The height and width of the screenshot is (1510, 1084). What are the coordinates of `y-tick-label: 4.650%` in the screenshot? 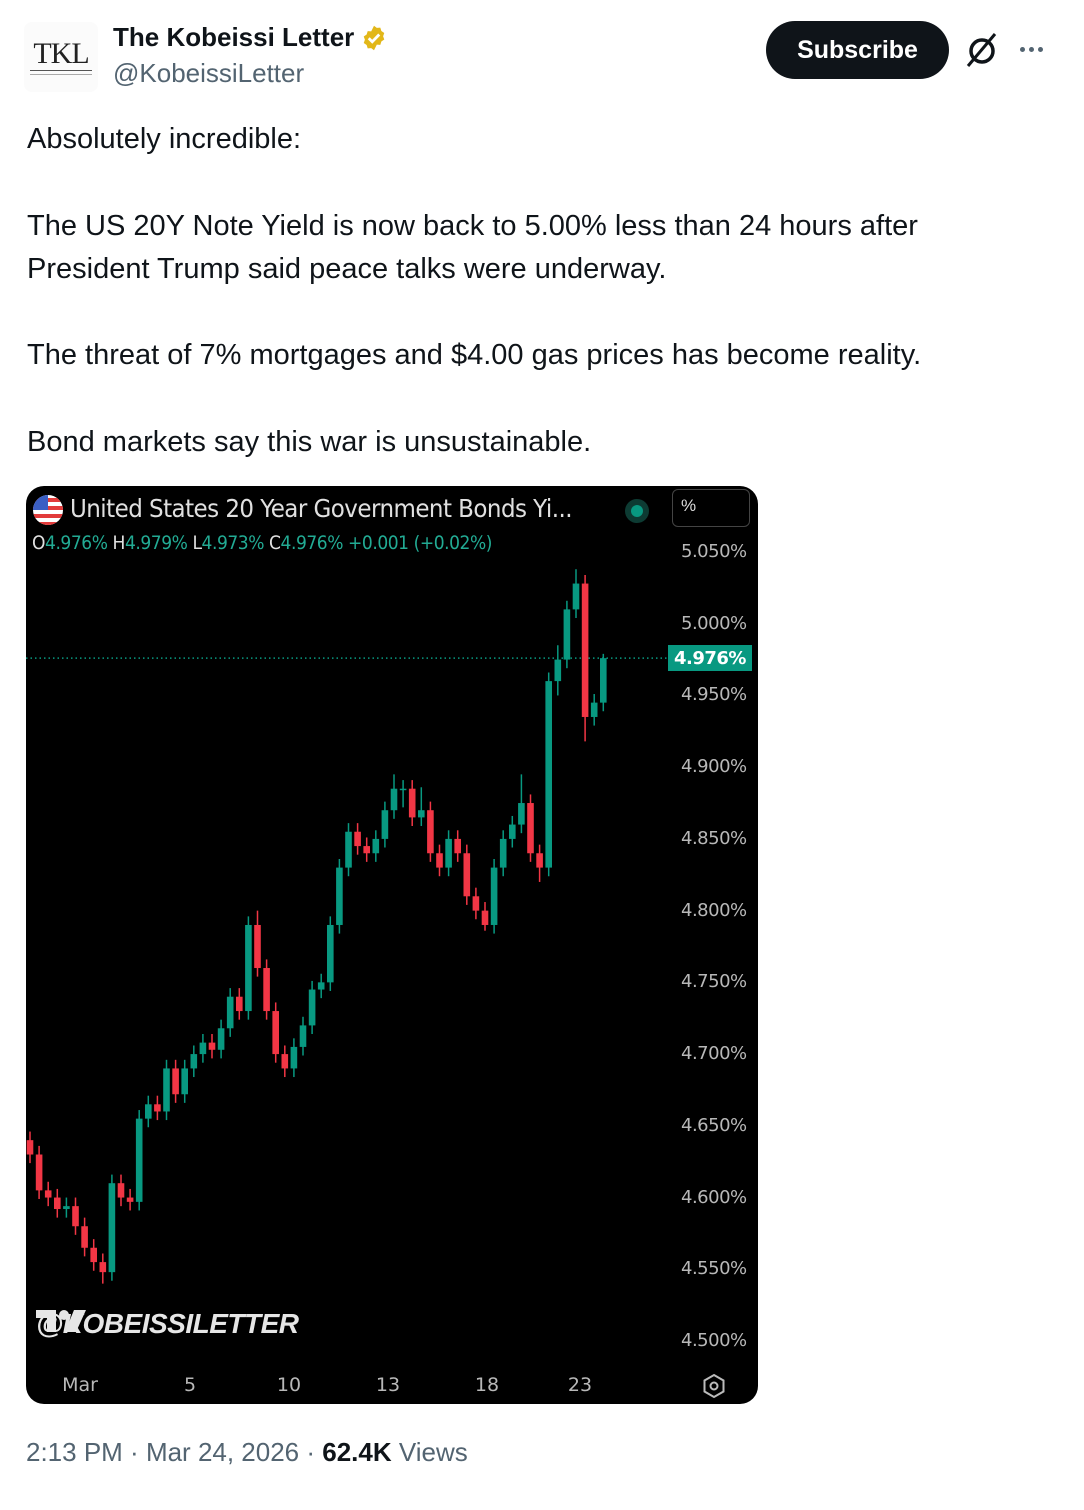 It's located at (714, 1125).